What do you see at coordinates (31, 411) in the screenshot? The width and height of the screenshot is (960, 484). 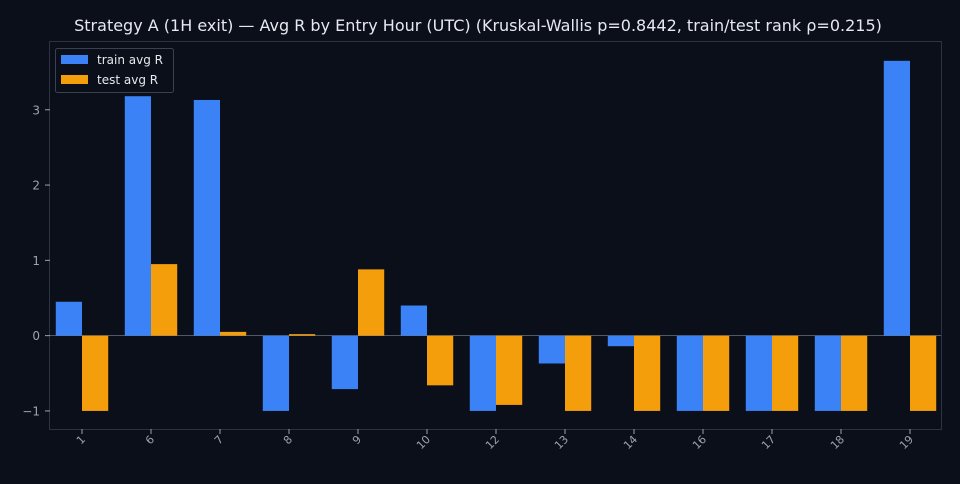 I see `y-tick-label: −1` at bounding box center [31, 411].